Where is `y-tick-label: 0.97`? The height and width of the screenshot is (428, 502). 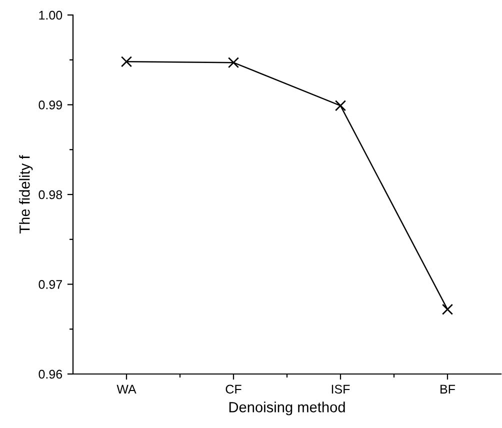 y-tick-label: 0.97 is located at coordinates (50, 284).